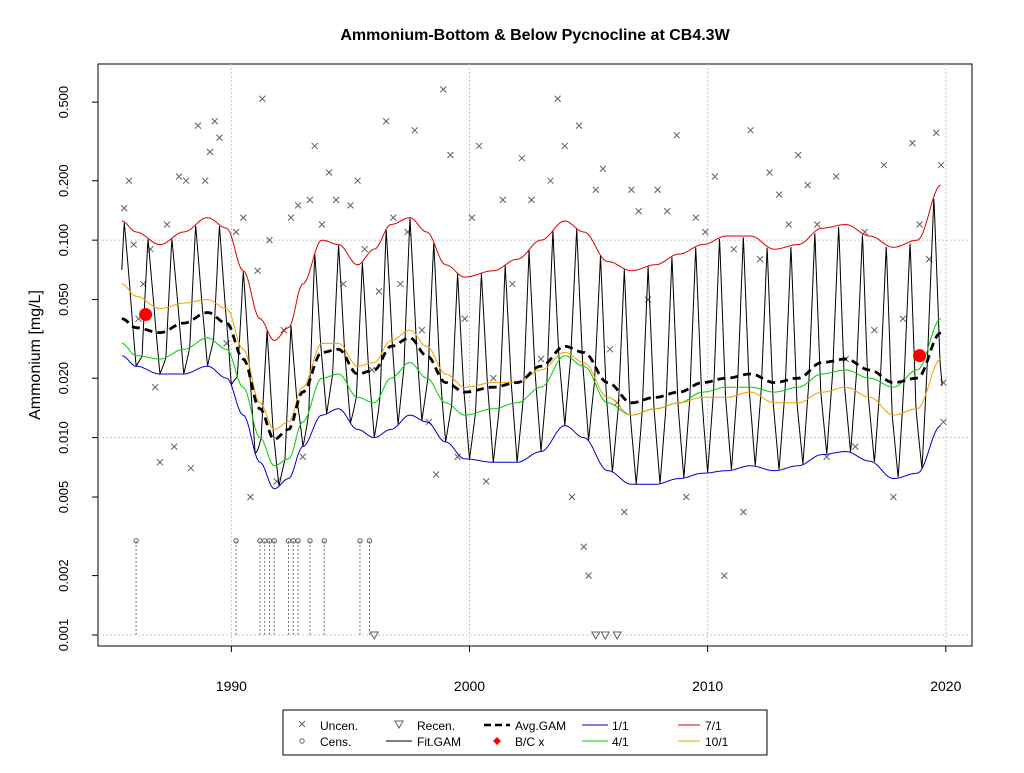 The image size is (1024, 773). What do you see at coordinates (63, 497) in the screenshot?
I see `y-tick-label: 0.005` at bounding box center [63, 497].